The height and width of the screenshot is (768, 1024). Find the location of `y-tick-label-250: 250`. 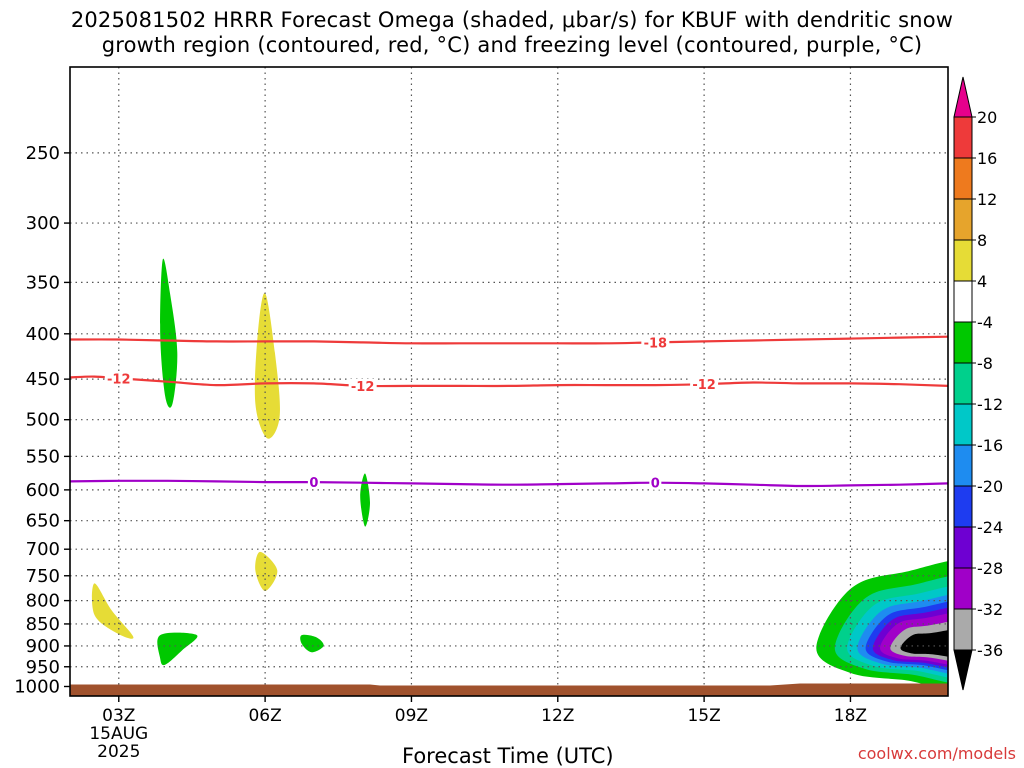

y-tick-label-250: 250 is located at coordinates (43, 153).